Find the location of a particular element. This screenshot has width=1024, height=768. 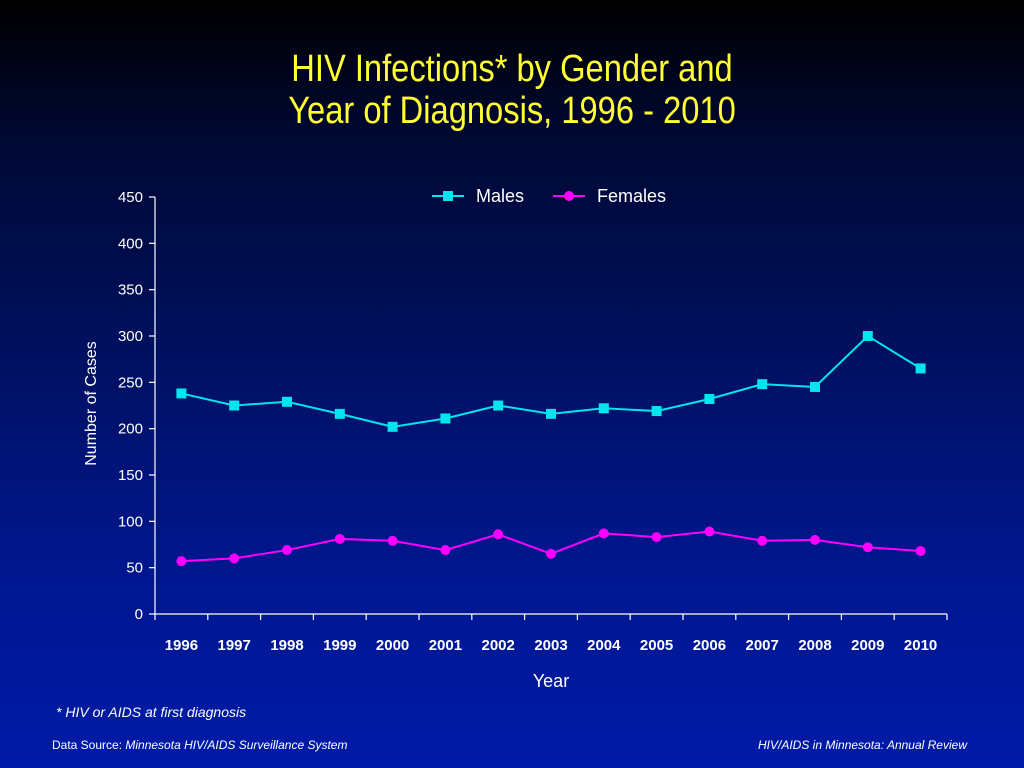

y-tick-label: 400 is located at coordinates (130, 243).